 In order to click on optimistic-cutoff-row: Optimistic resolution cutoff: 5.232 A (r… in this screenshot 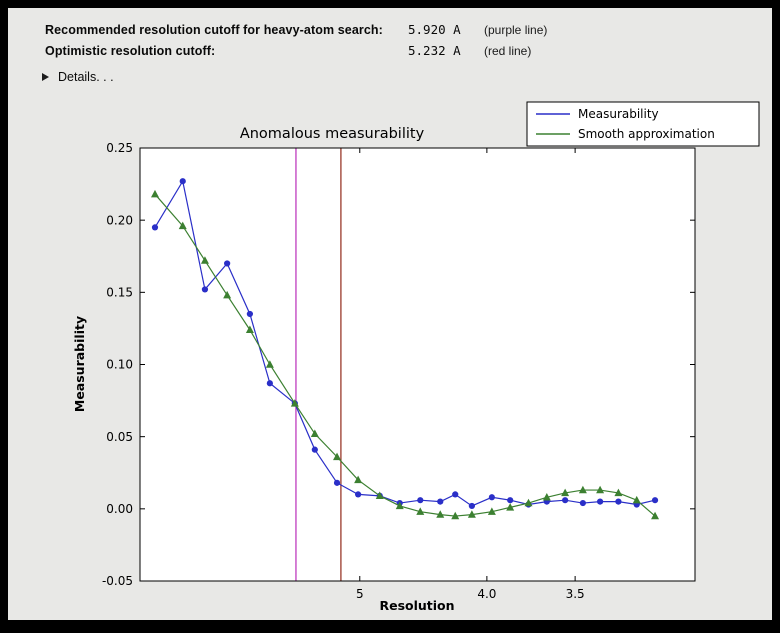, I will do `click(390, 50)`.